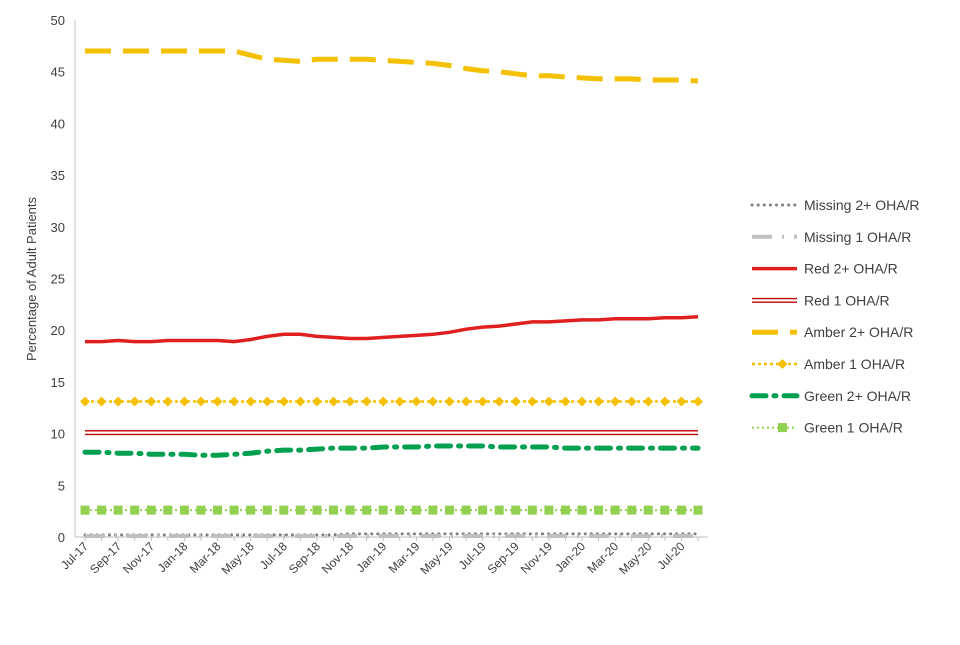 The image size is (960, 645). What do you see at coordinates (391, 510) in the screenshot?
I see `series-green-1-oha-r` at bounding box center [391, 510].